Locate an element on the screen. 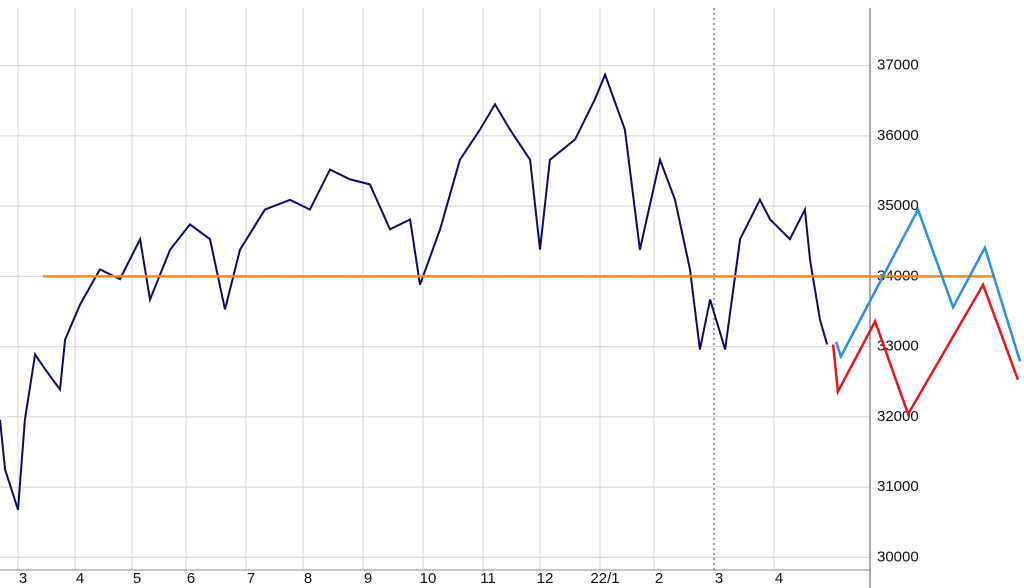 The width and height of the screenshot is (1024, 588). x-tick-label: 8 is located at coordinates (308, 578).